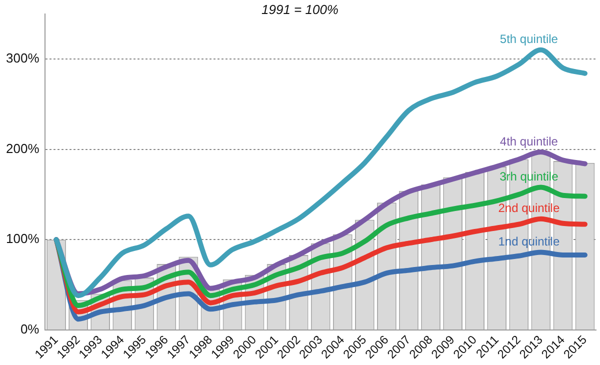 Image resolution: width=600 pixels, height=365 pixels. What do you see at coordinates (529, 208) in the screenshot?
I see `series-label: 2nd quintile` at bounding box center [529, 208].